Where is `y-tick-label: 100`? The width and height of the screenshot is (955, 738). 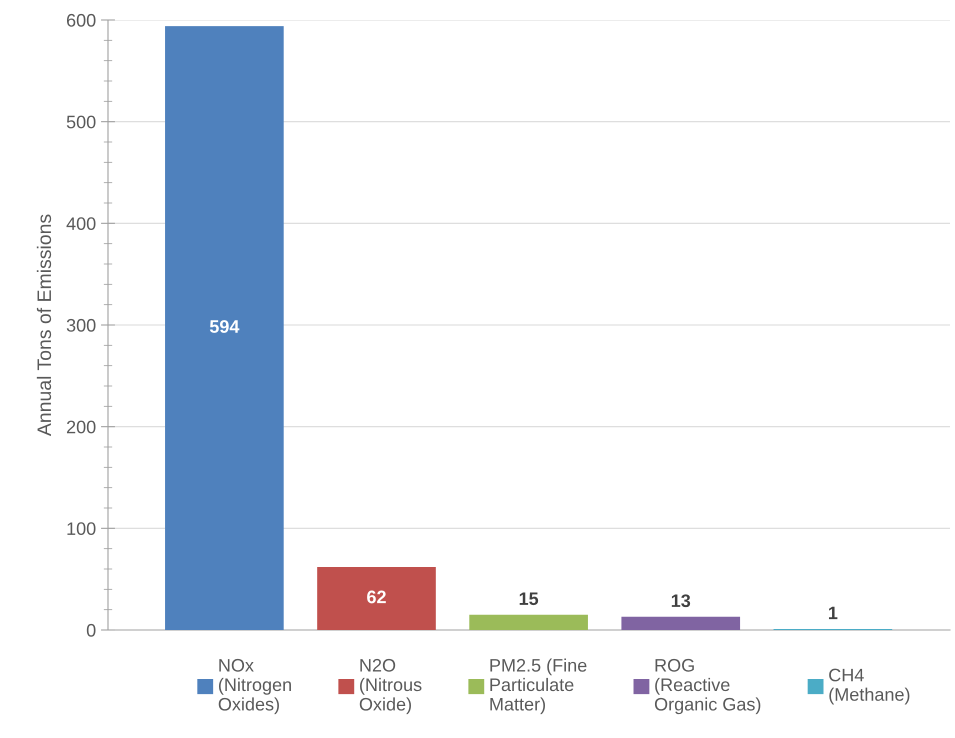
y-tick-label: 100 is located at coordinates (81, 529).